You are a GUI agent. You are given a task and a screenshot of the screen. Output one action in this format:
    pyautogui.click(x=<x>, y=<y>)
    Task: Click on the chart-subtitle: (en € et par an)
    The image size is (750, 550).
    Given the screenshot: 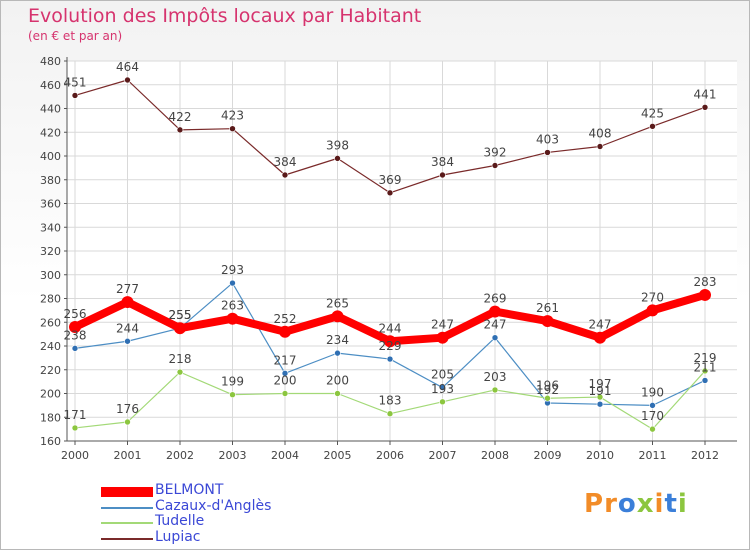 What is the action you would take?
    pyautogui.click(x=75, y=36)
    